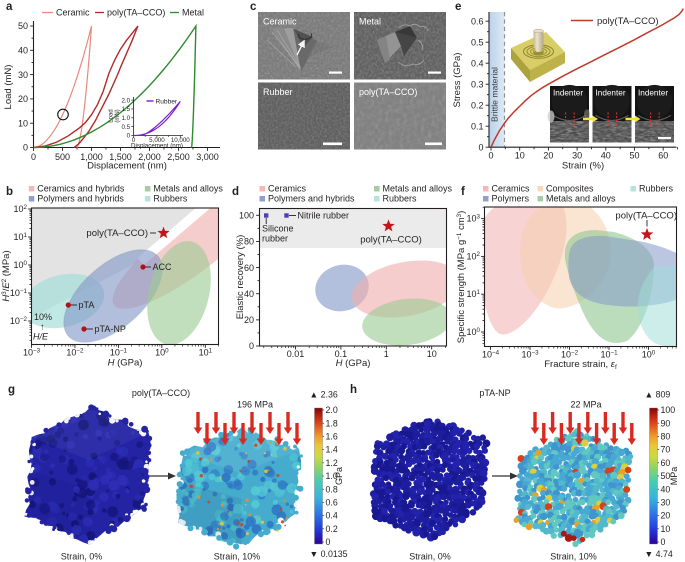  Describe the element at coordinates (477, 105) in the screenshot. I see `svg-text: 0.2` at that location.